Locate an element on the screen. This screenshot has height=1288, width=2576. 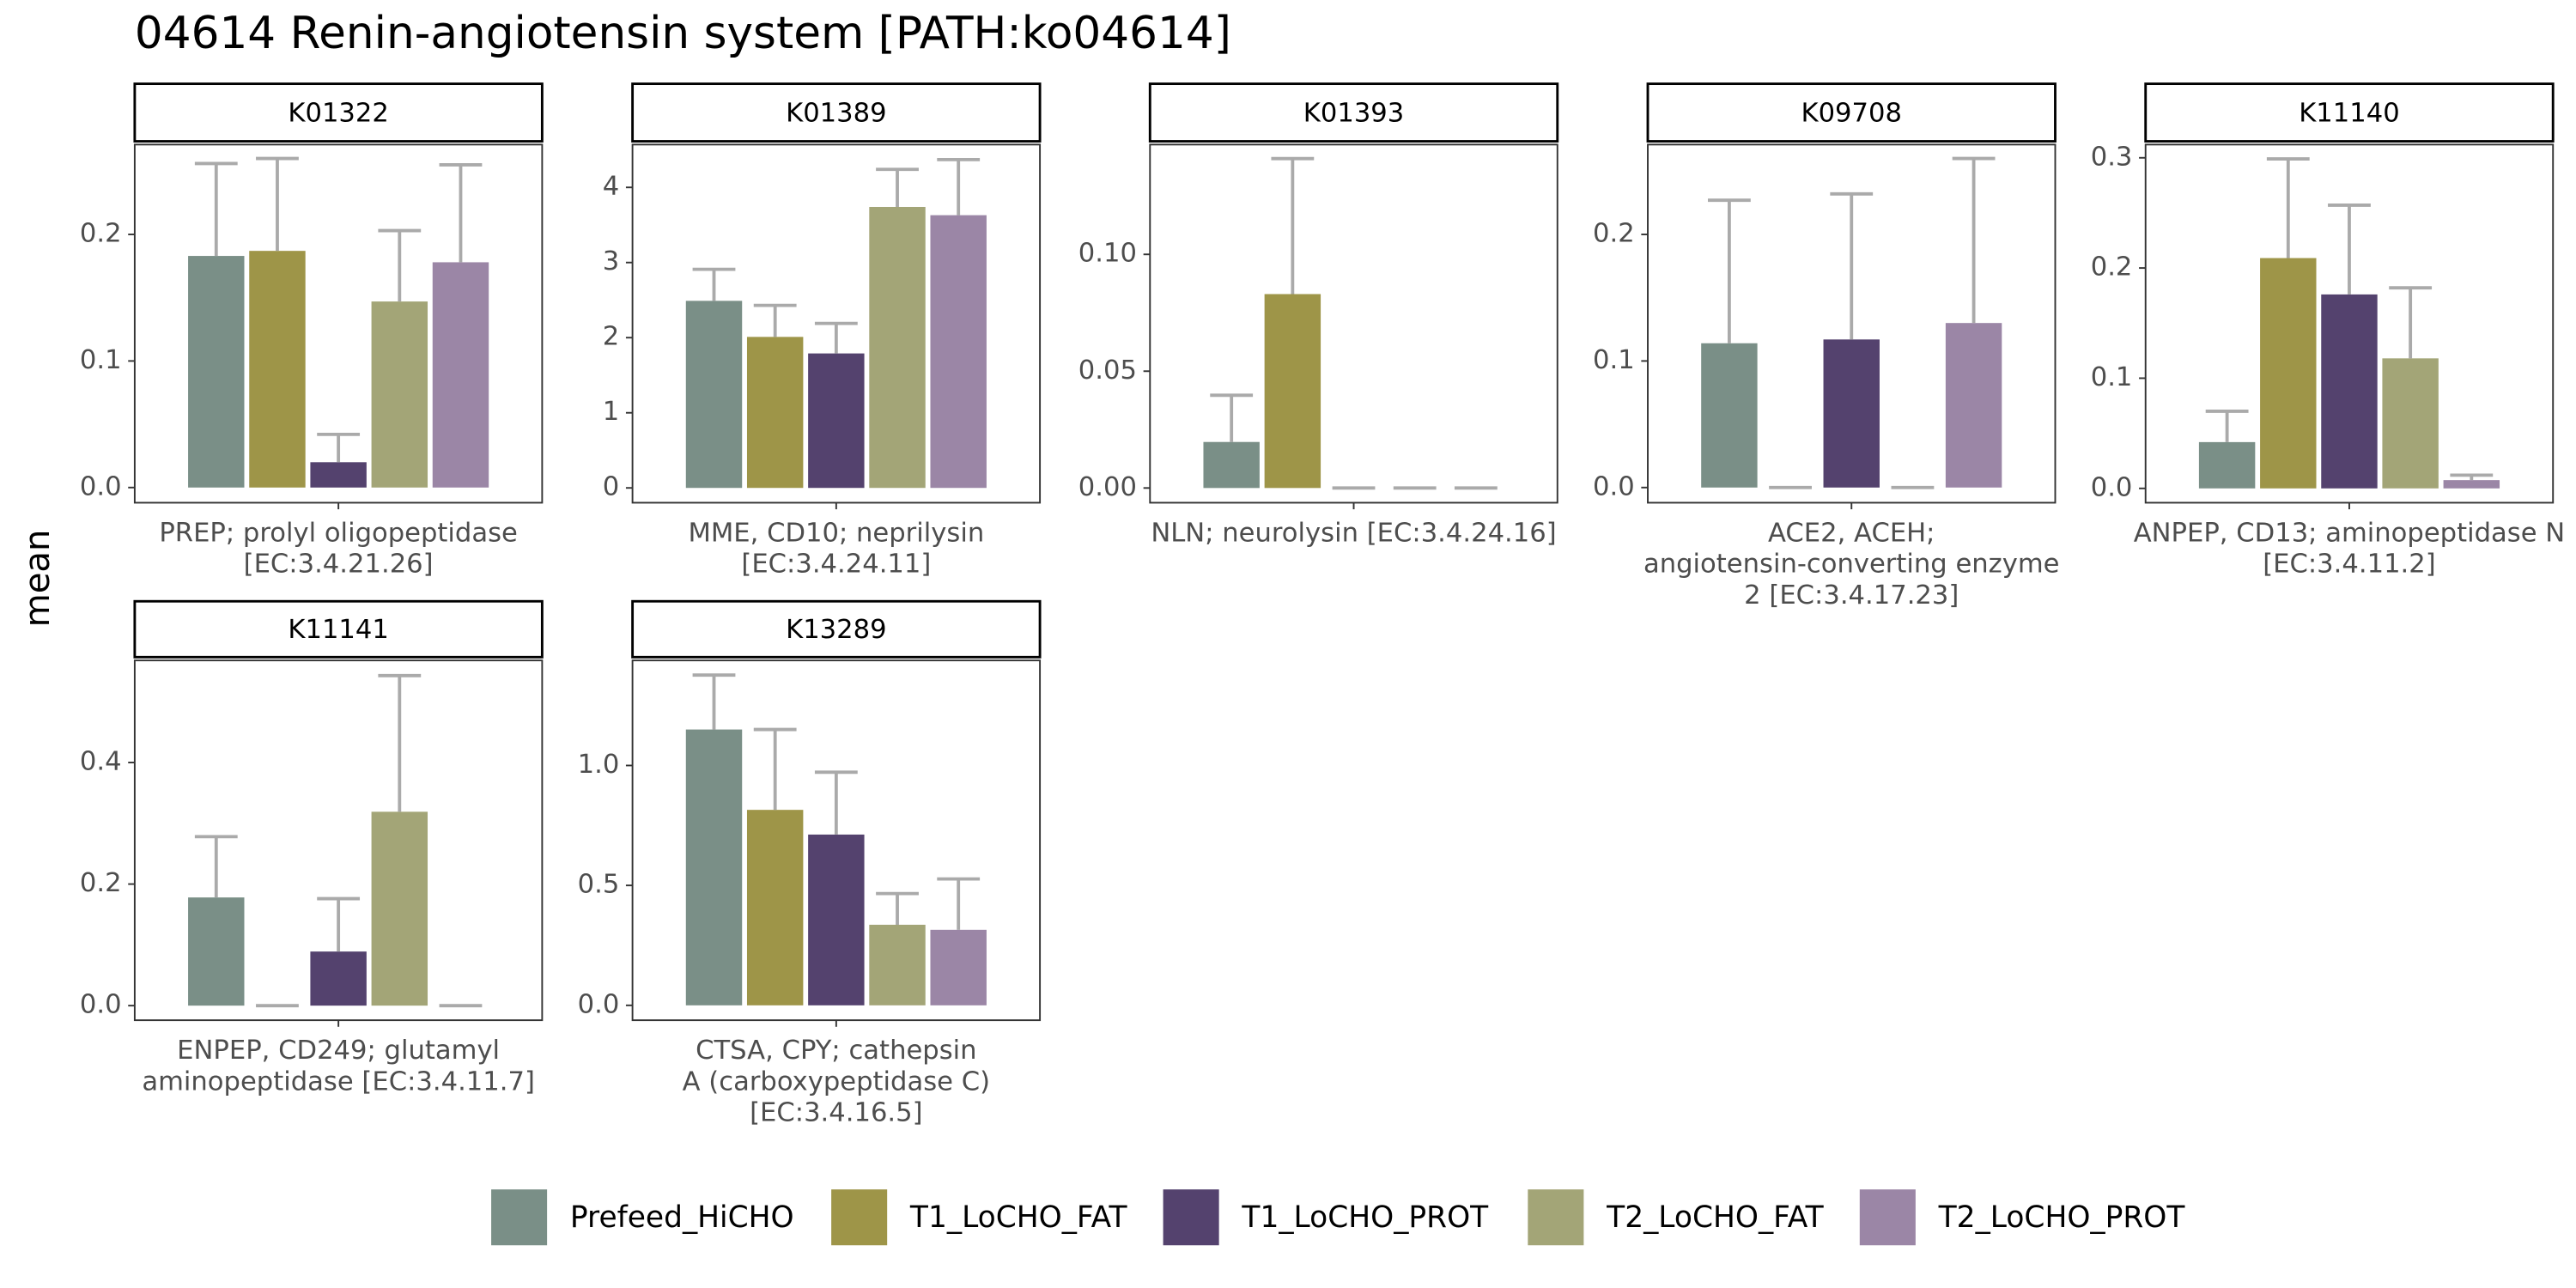
legend-label: T1_LoCHO_PROT is located at coordinates (1365, 1217).